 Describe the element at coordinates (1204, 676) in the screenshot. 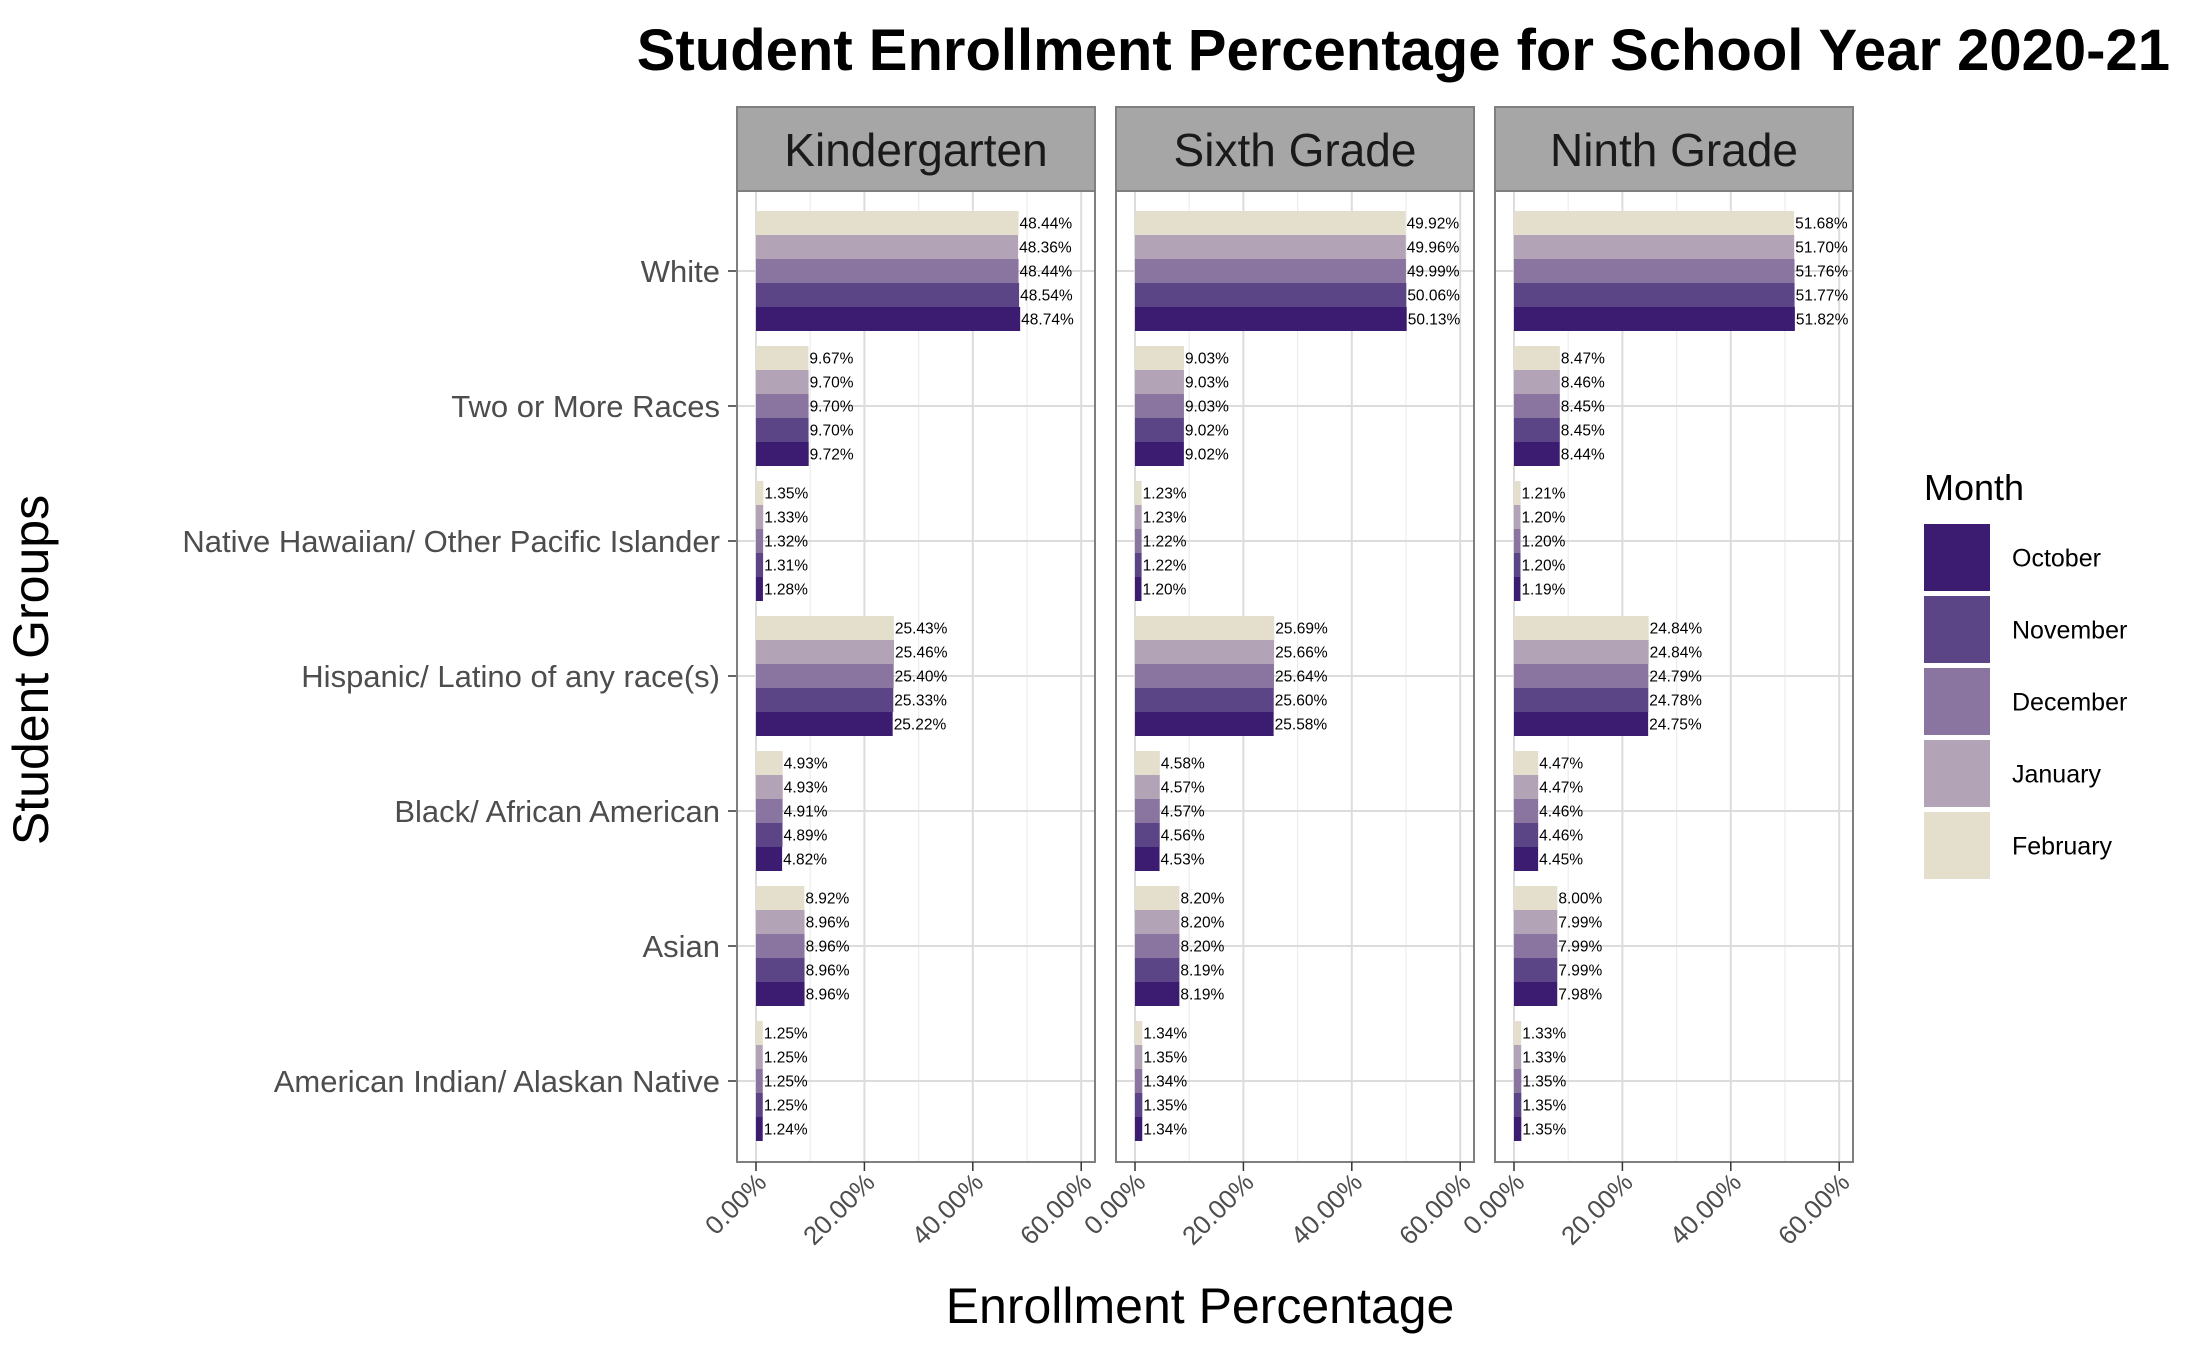

I see `bar-sixth-grade-hispanic-latino-of-any-race-s-december` at that location.